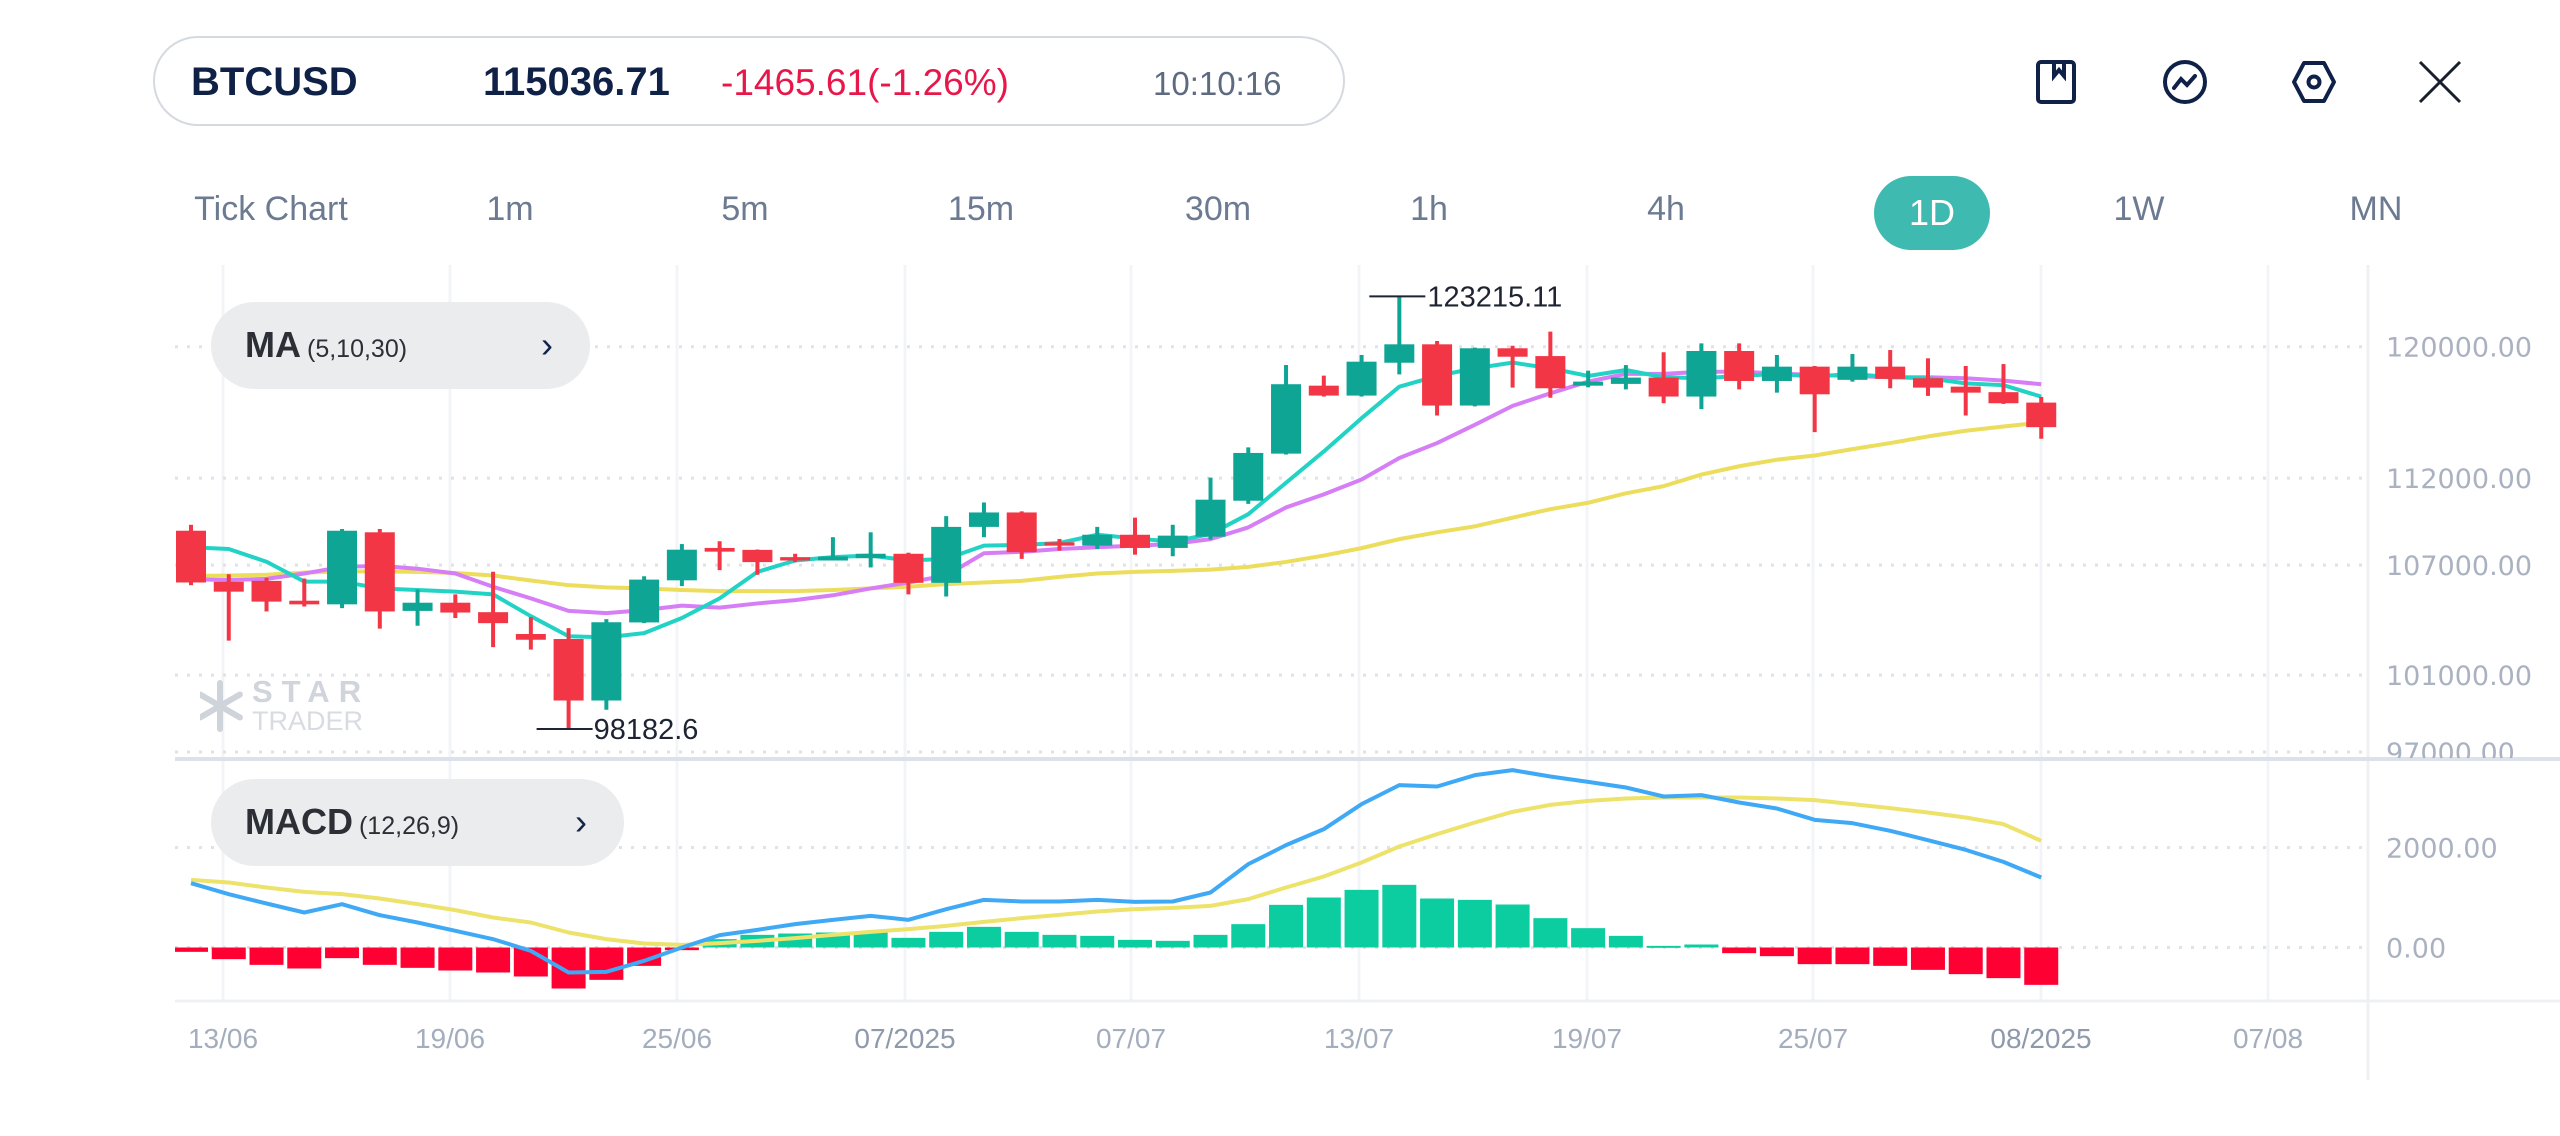  Describe the element at coordinates (1429, 209) in the screenshot. I see `tab-1h: 1h` at that location.